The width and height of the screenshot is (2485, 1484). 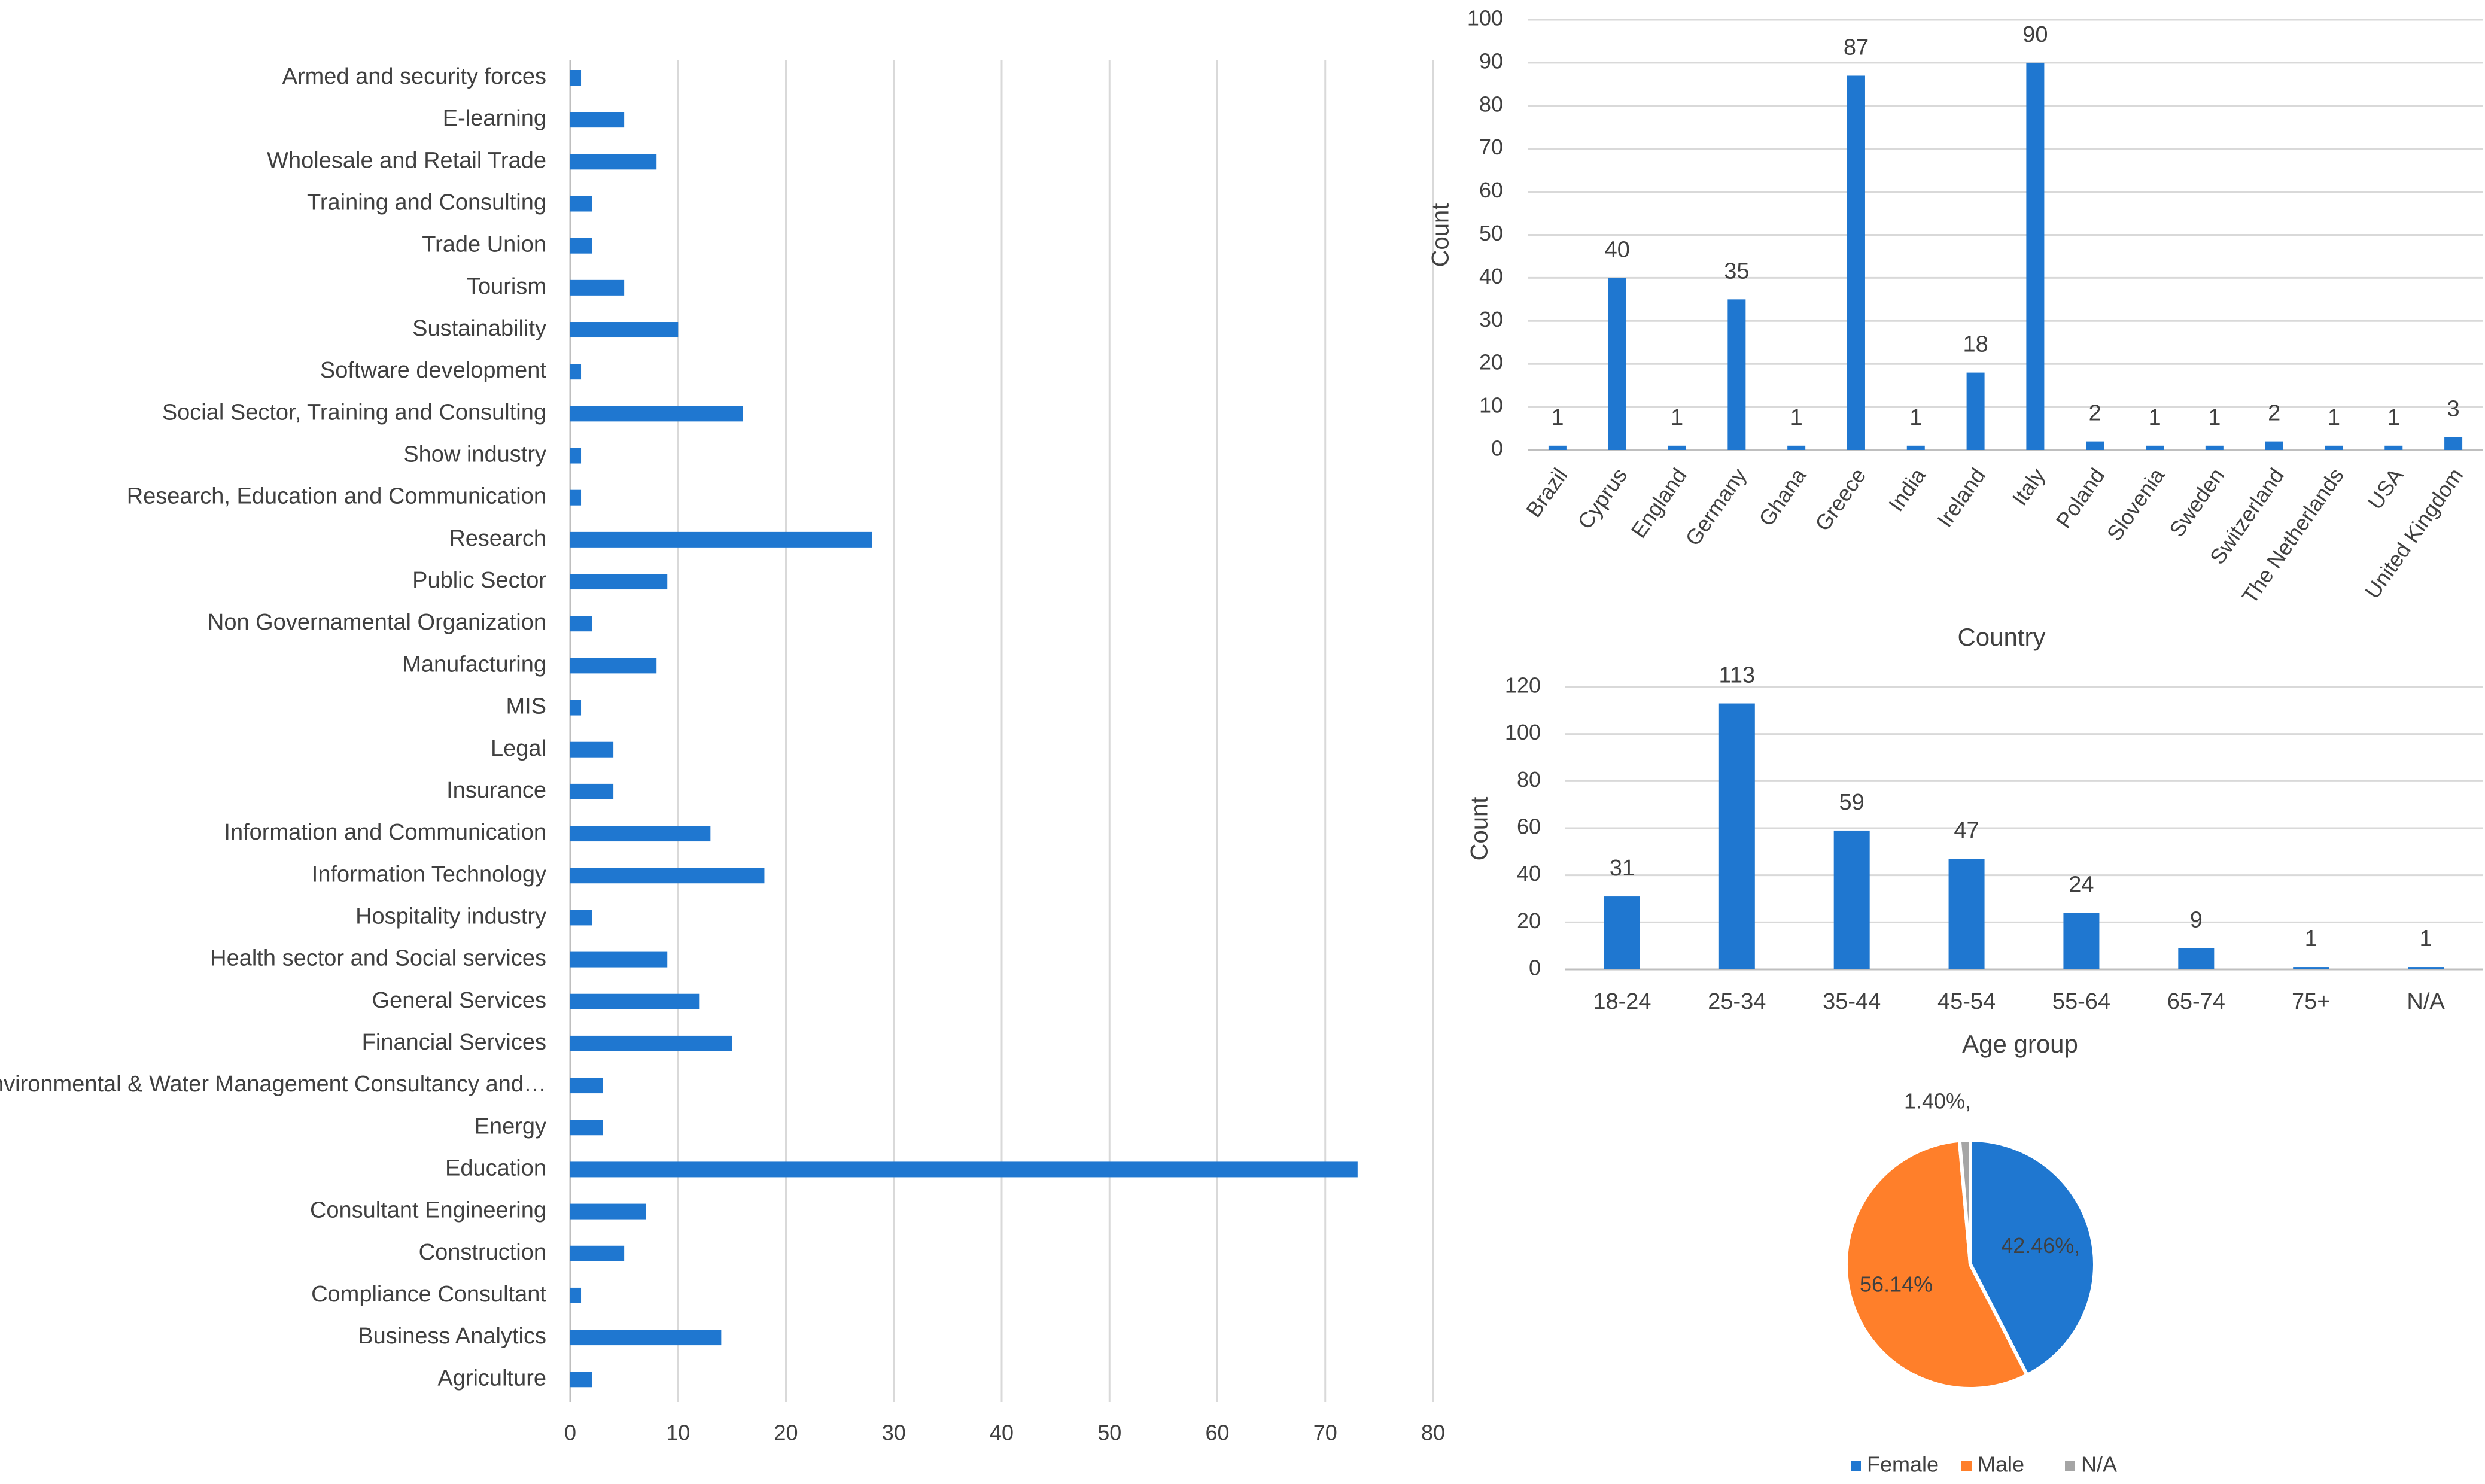 I want to click on legend-swatch-female, so click(x=1856, y=1466).